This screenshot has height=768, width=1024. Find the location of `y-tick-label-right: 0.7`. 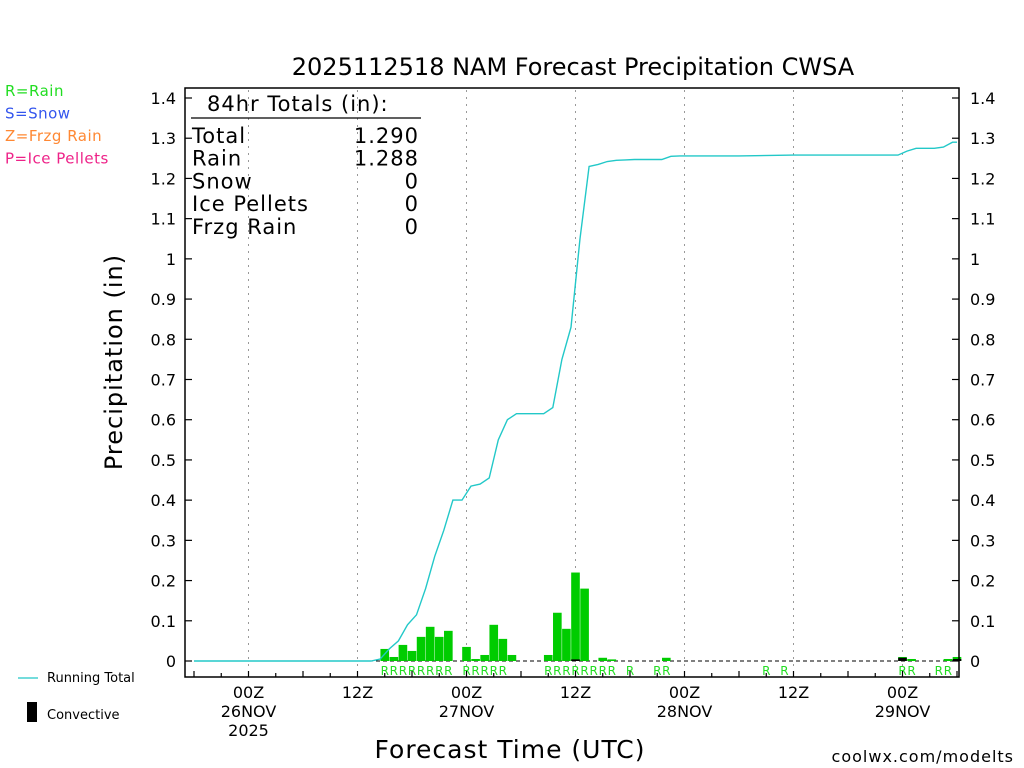

y-tick-label-right: 0.7 is located at coordinates (982, 380).